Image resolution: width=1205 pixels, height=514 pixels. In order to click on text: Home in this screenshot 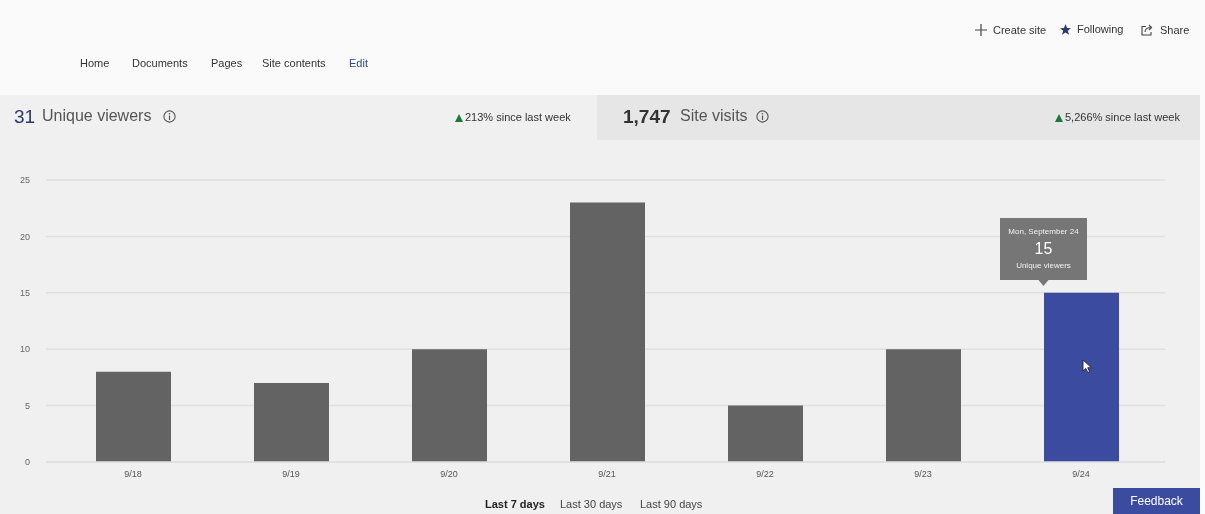, I will do `click(95, 63)`.